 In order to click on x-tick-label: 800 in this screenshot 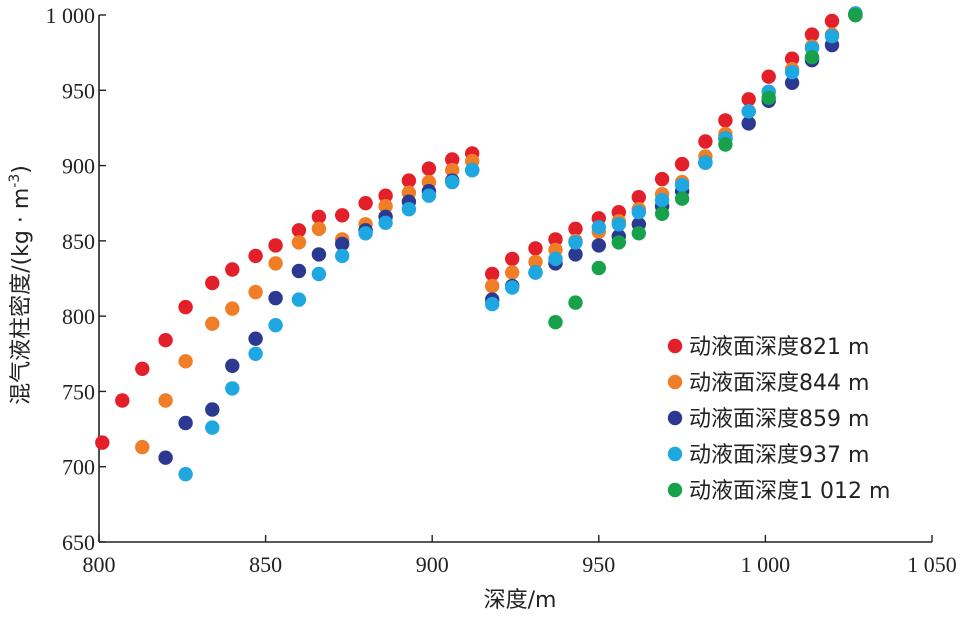, I will do `click(99, 564)`.